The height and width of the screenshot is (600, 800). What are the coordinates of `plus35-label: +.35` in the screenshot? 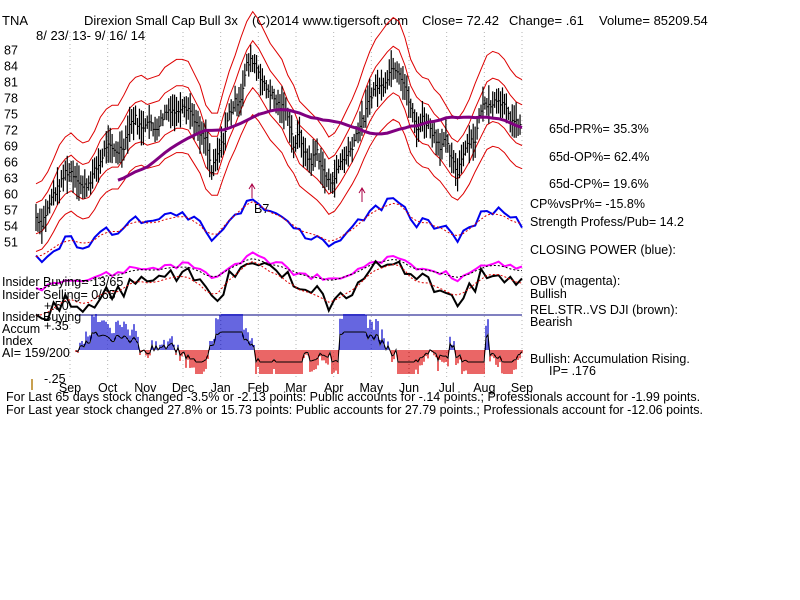 It's located at (56, 326).